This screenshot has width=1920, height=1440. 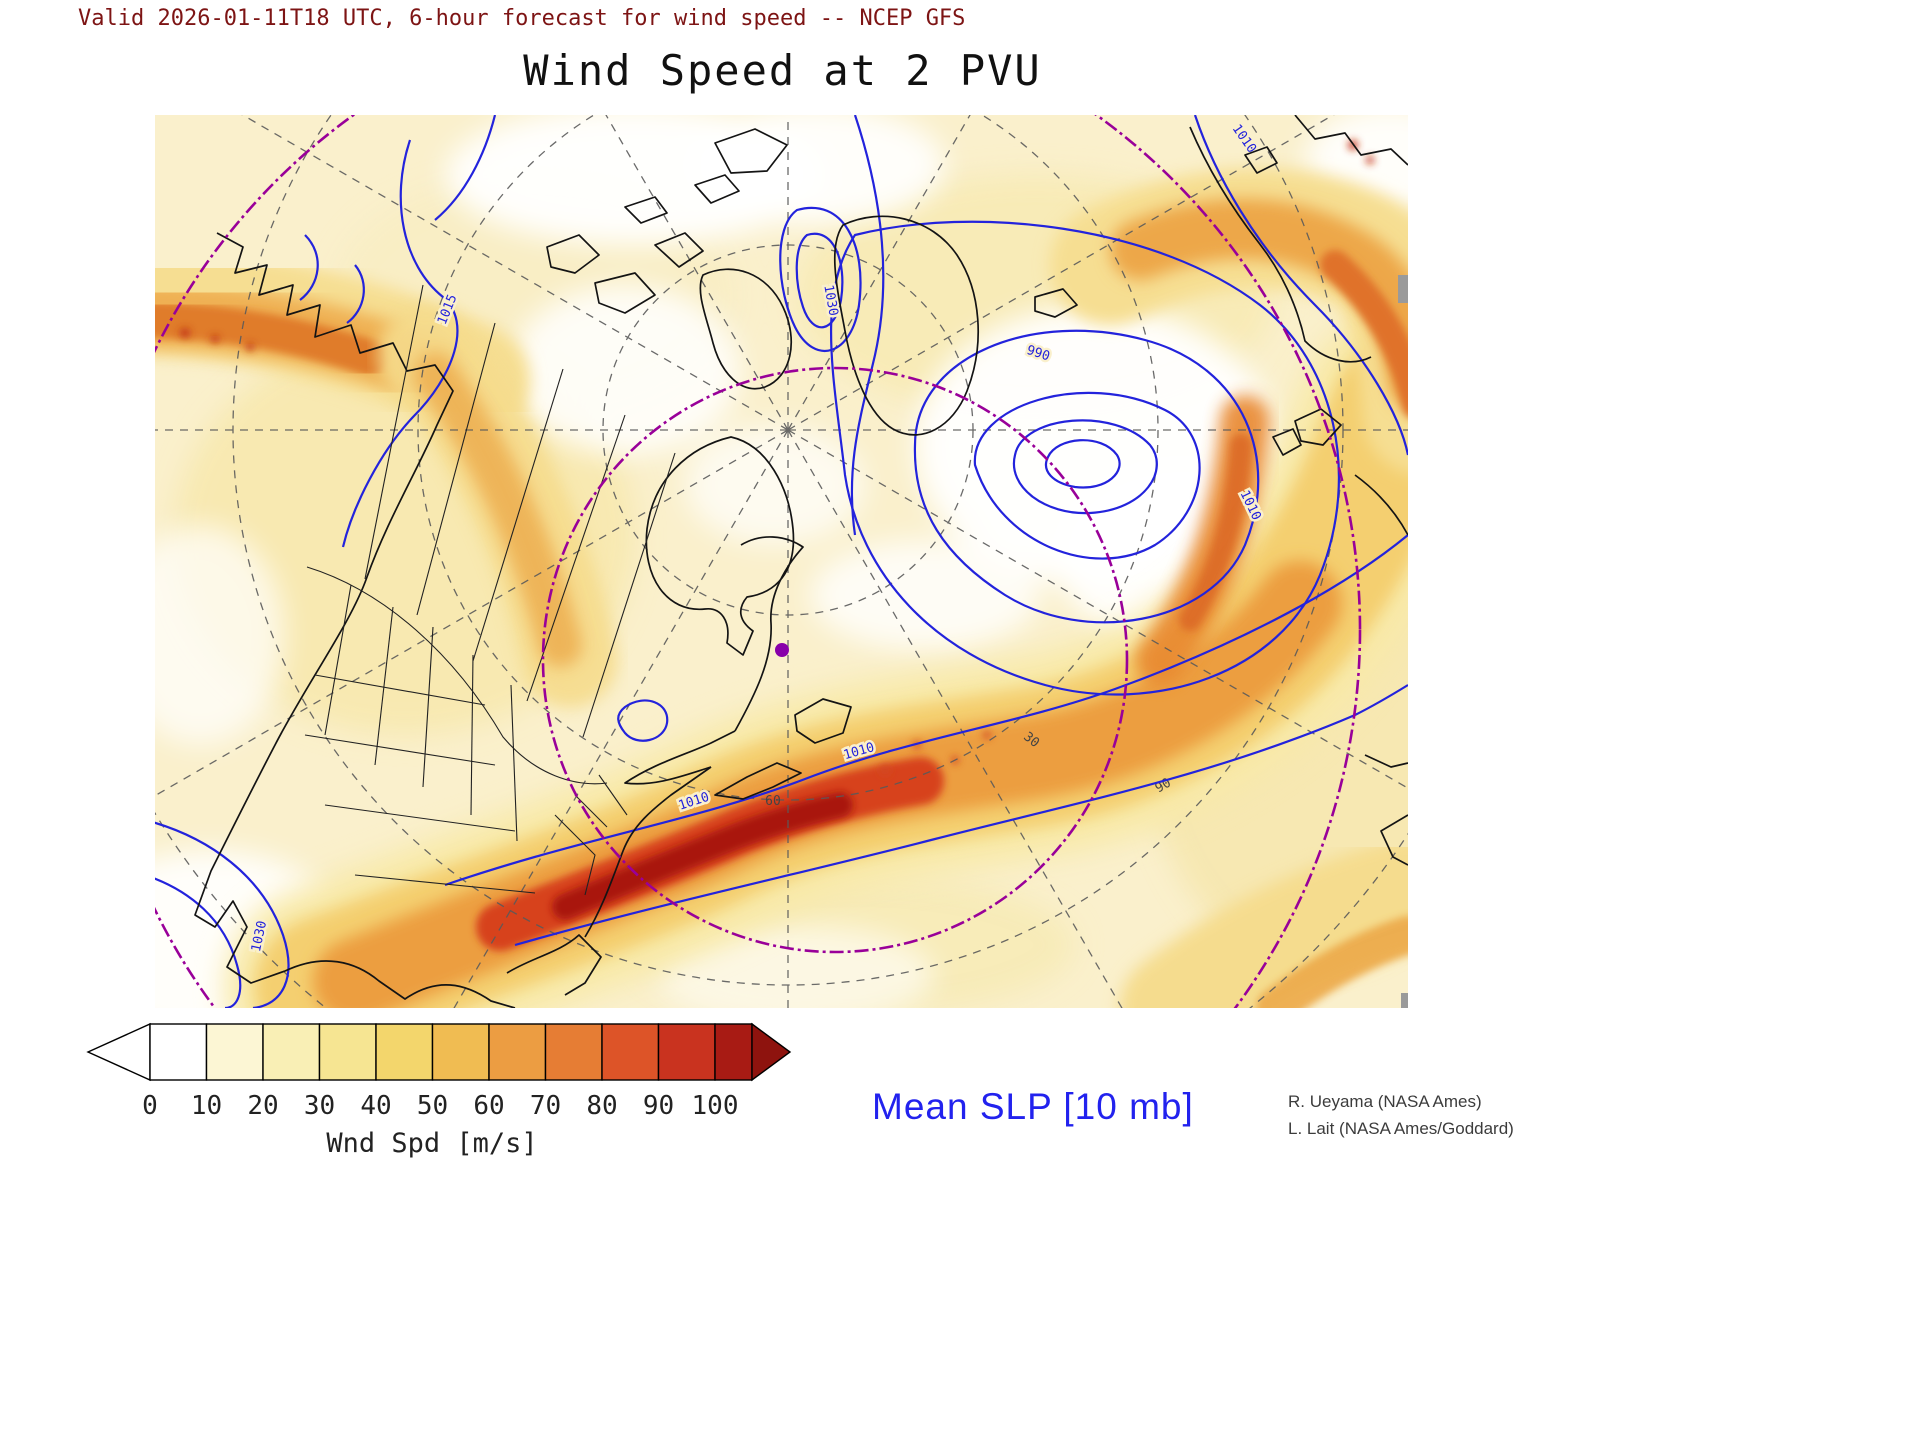 What do you see at coordinates (206, 1106) in the screenshot?
I see `svg-text: 10` at bounding box center [206, 1106].